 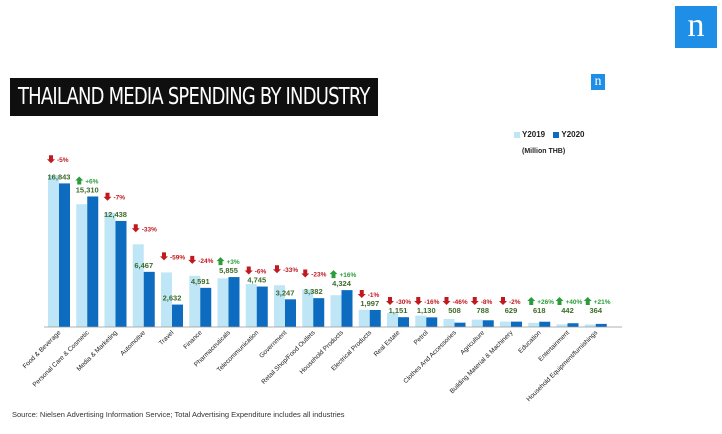 I want to click on bar-y2020-real-estate, so click(x=403, y=322).